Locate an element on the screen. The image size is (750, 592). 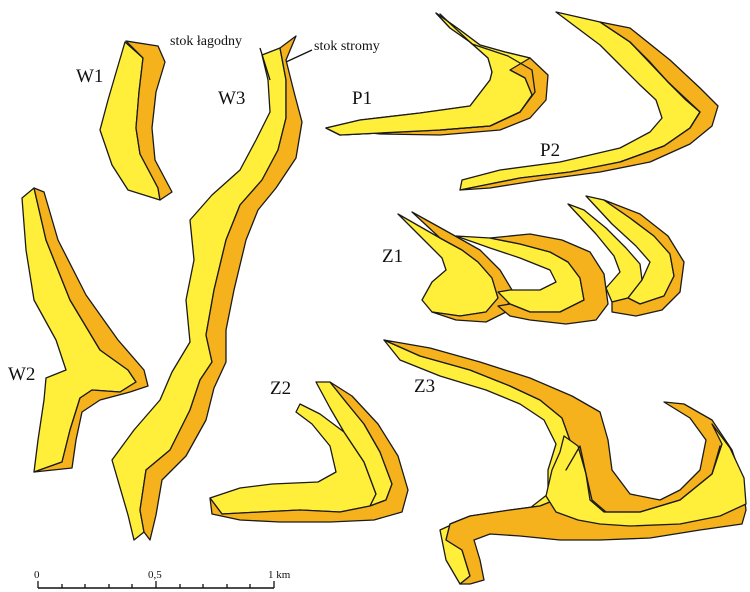
dune-z1 is located at coordinates (541, 260).